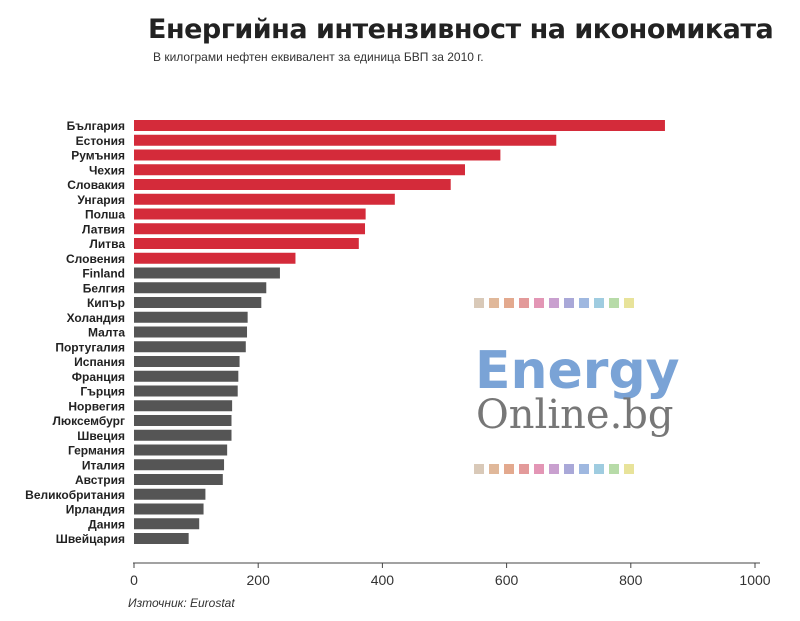 This screenshot has height=621, width=800. Describe the element at coordinates (101, 436) in the screenshot. I see `category-label: Швеция` at that location.